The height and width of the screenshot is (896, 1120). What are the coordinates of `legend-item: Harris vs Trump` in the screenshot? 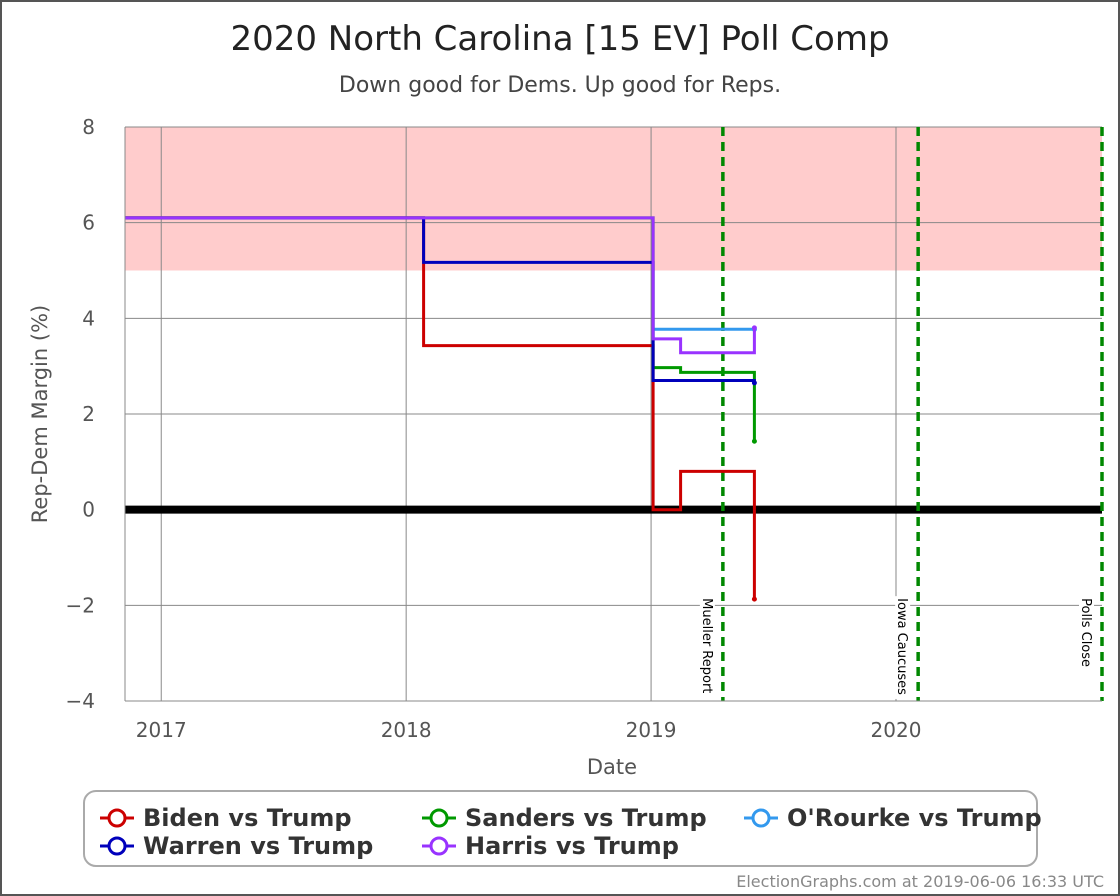 It's located at (550, 846).